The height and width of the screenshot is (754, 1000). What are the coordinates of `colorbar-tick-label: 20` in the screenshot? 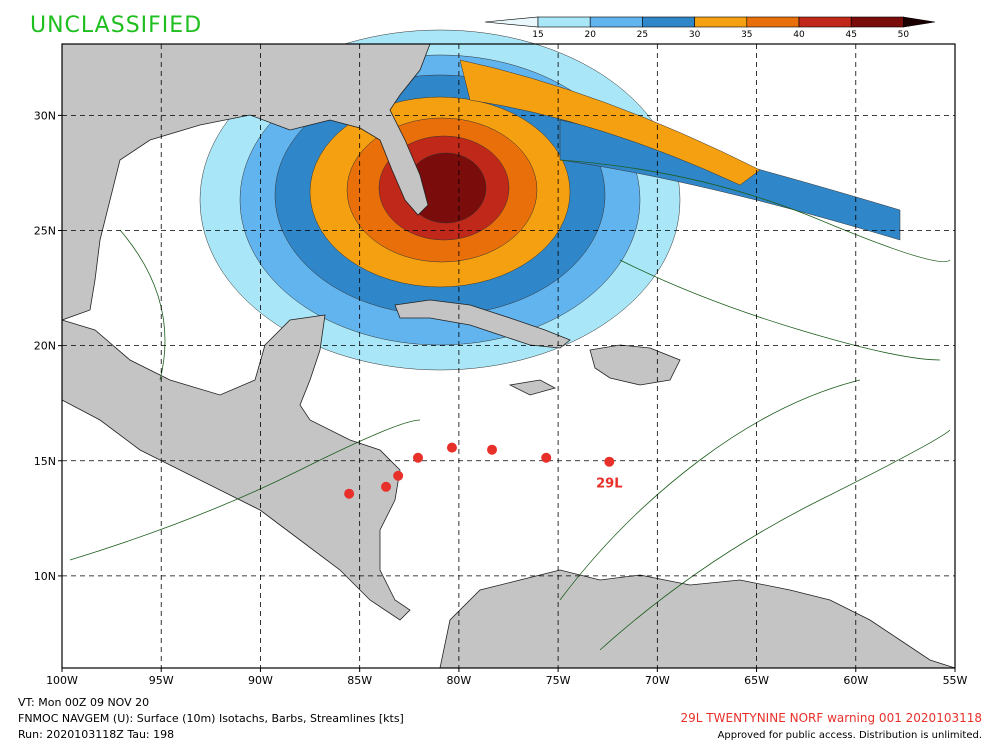 It's located at (590, 35).